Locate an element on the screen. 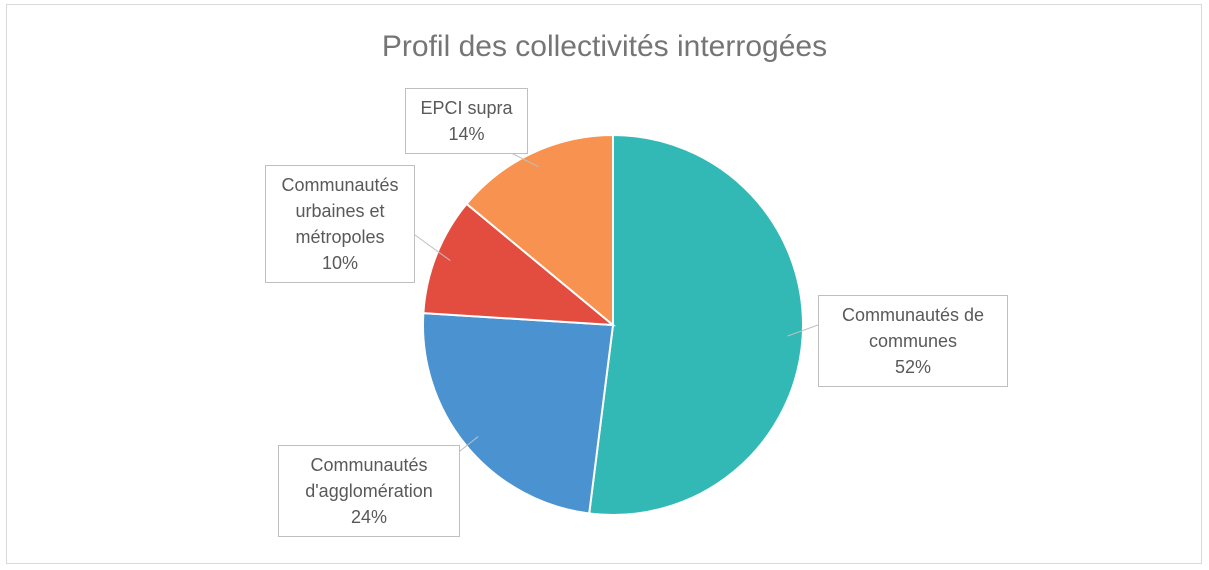 Image resolution: width=1209 pixels, height=570 pixels. value-label: 24% is located at coordinates (369, 517).